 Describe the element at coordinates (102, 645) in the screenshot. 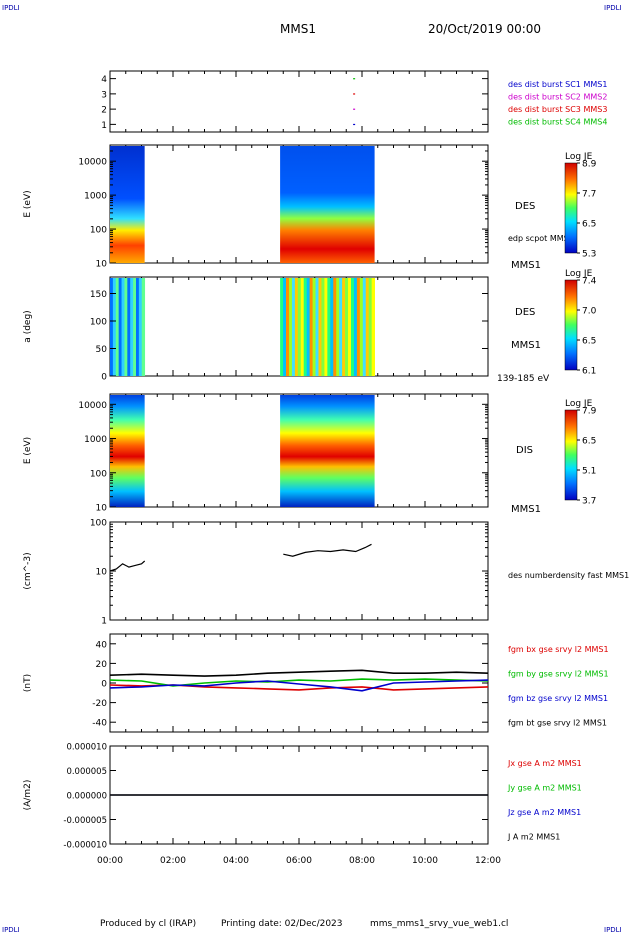

I see `y-tick-label: 40` at that location.